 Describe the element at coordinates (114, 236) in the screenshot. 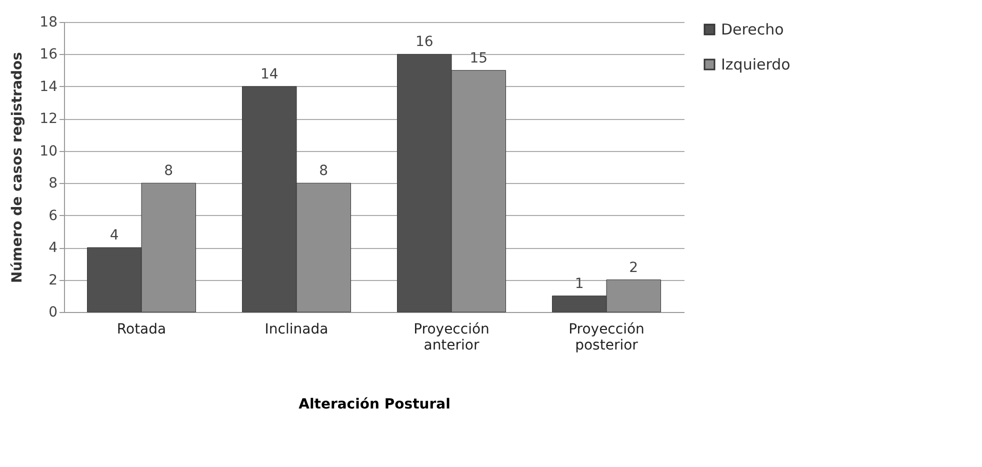

I see `data-label: 4` at that location.